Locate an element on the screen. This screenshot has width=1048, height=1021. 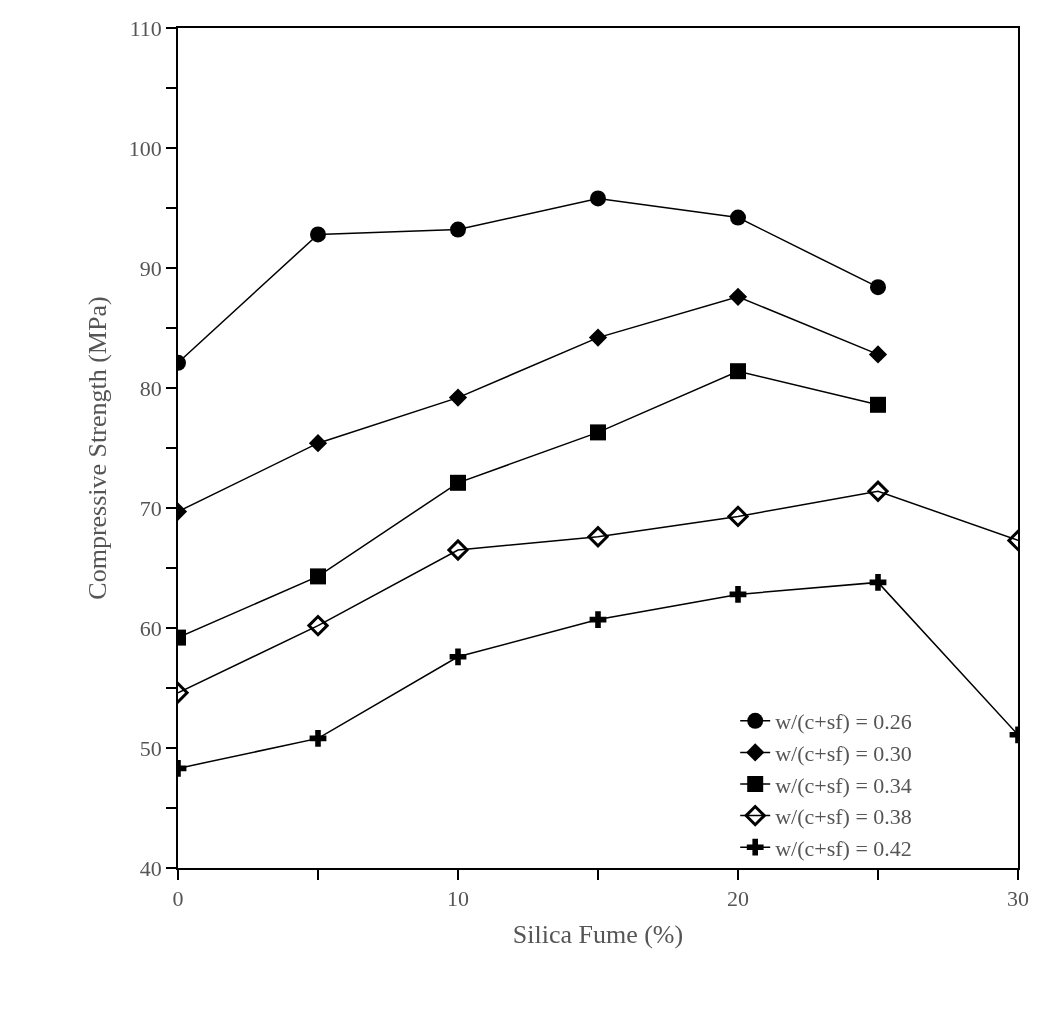
y-tick-label: 60 is located at coordinates (150, 628).